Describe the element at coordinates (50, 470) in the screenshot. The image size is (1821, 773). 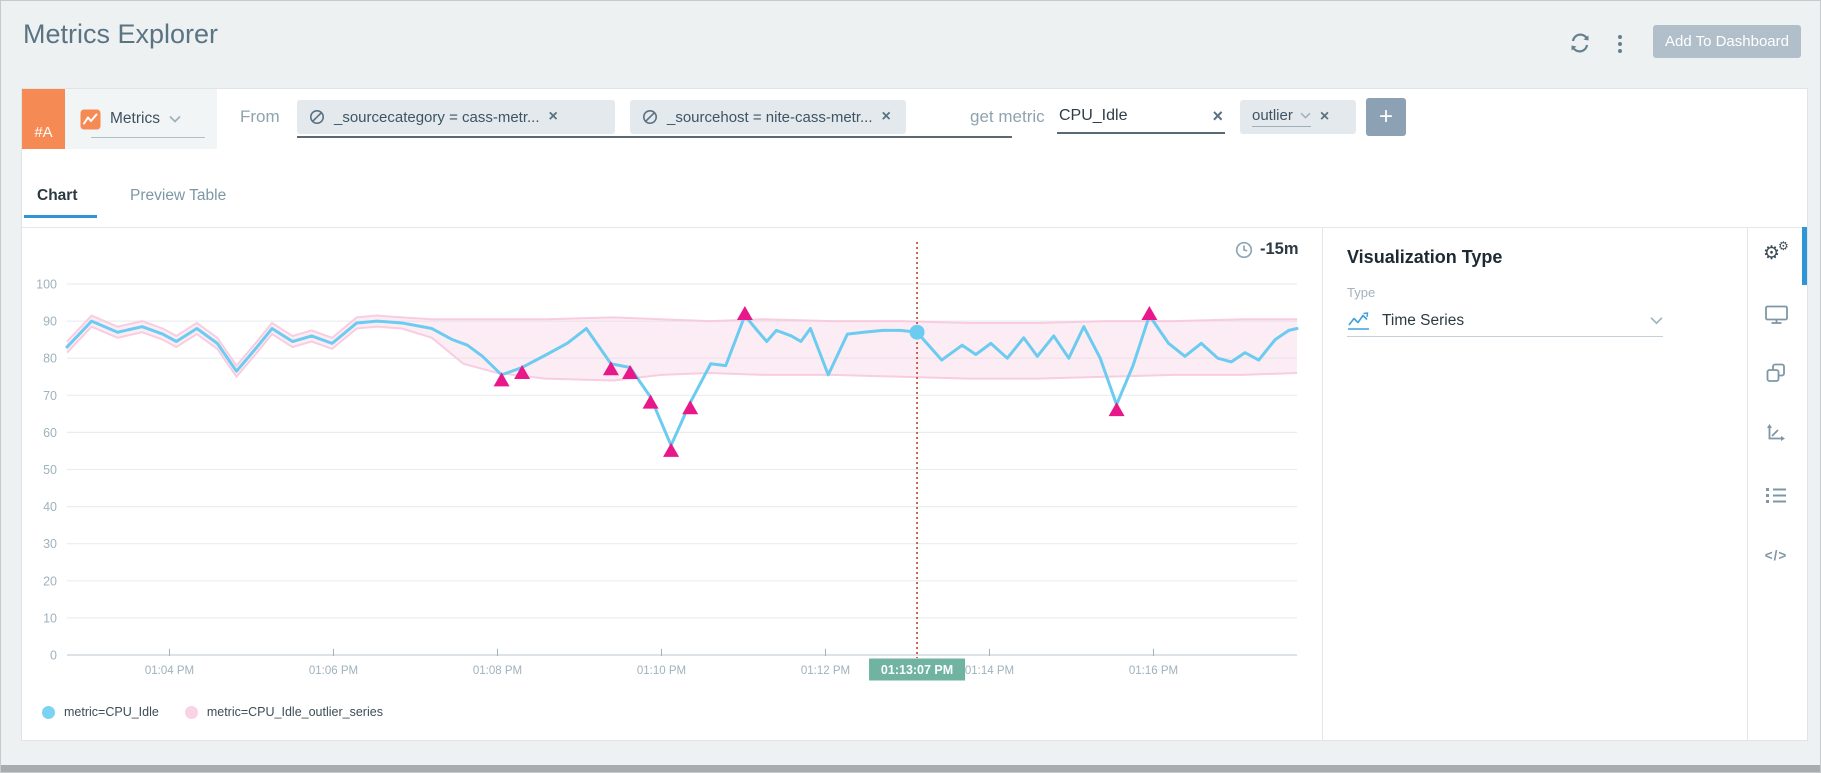
I see `svg-text: 50` at that location.